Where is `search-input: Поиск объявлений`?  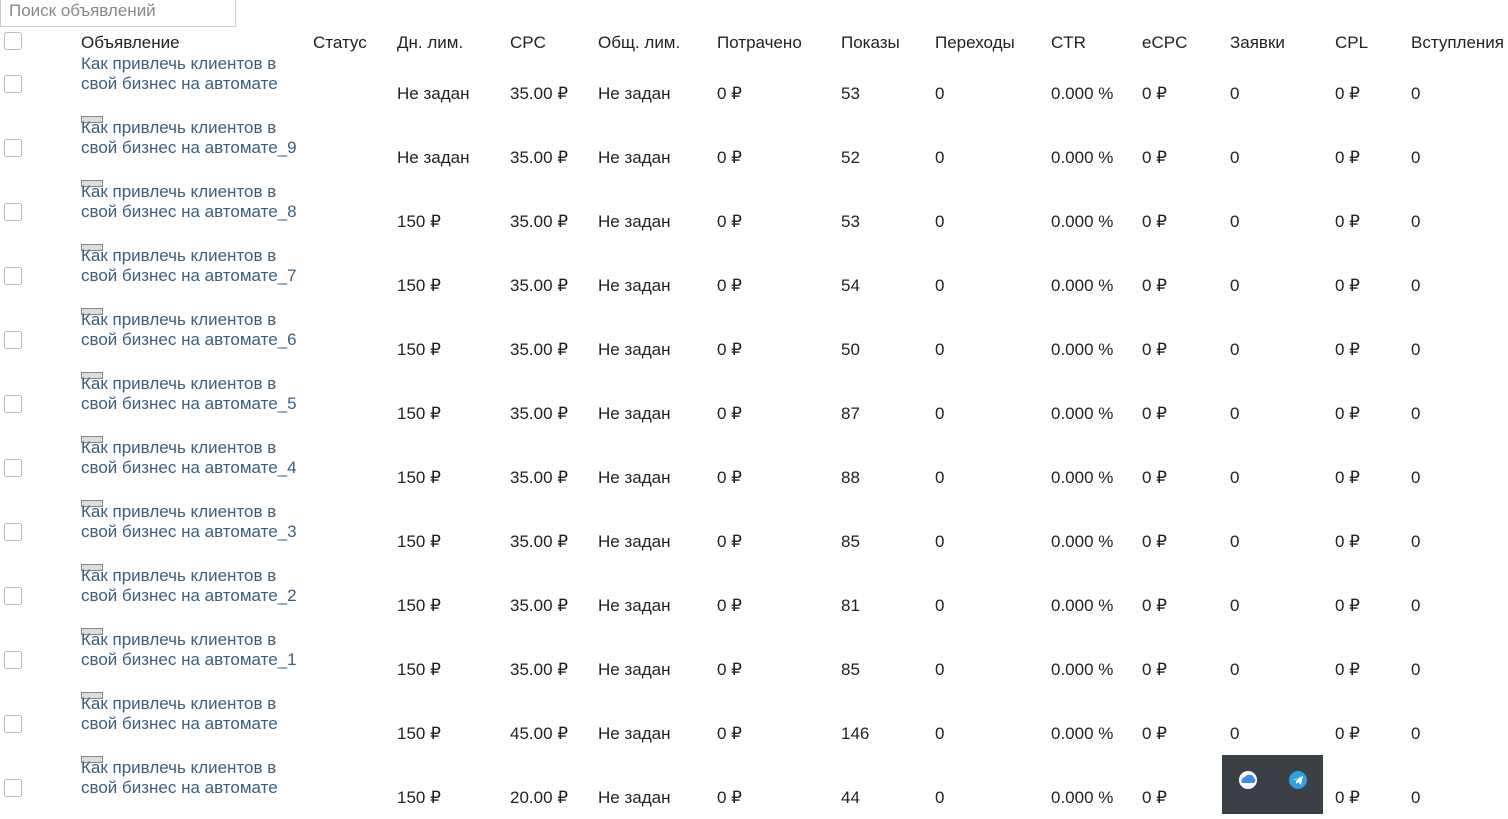 search-input: Поиск объявлений is located at coordinates (118, 13).